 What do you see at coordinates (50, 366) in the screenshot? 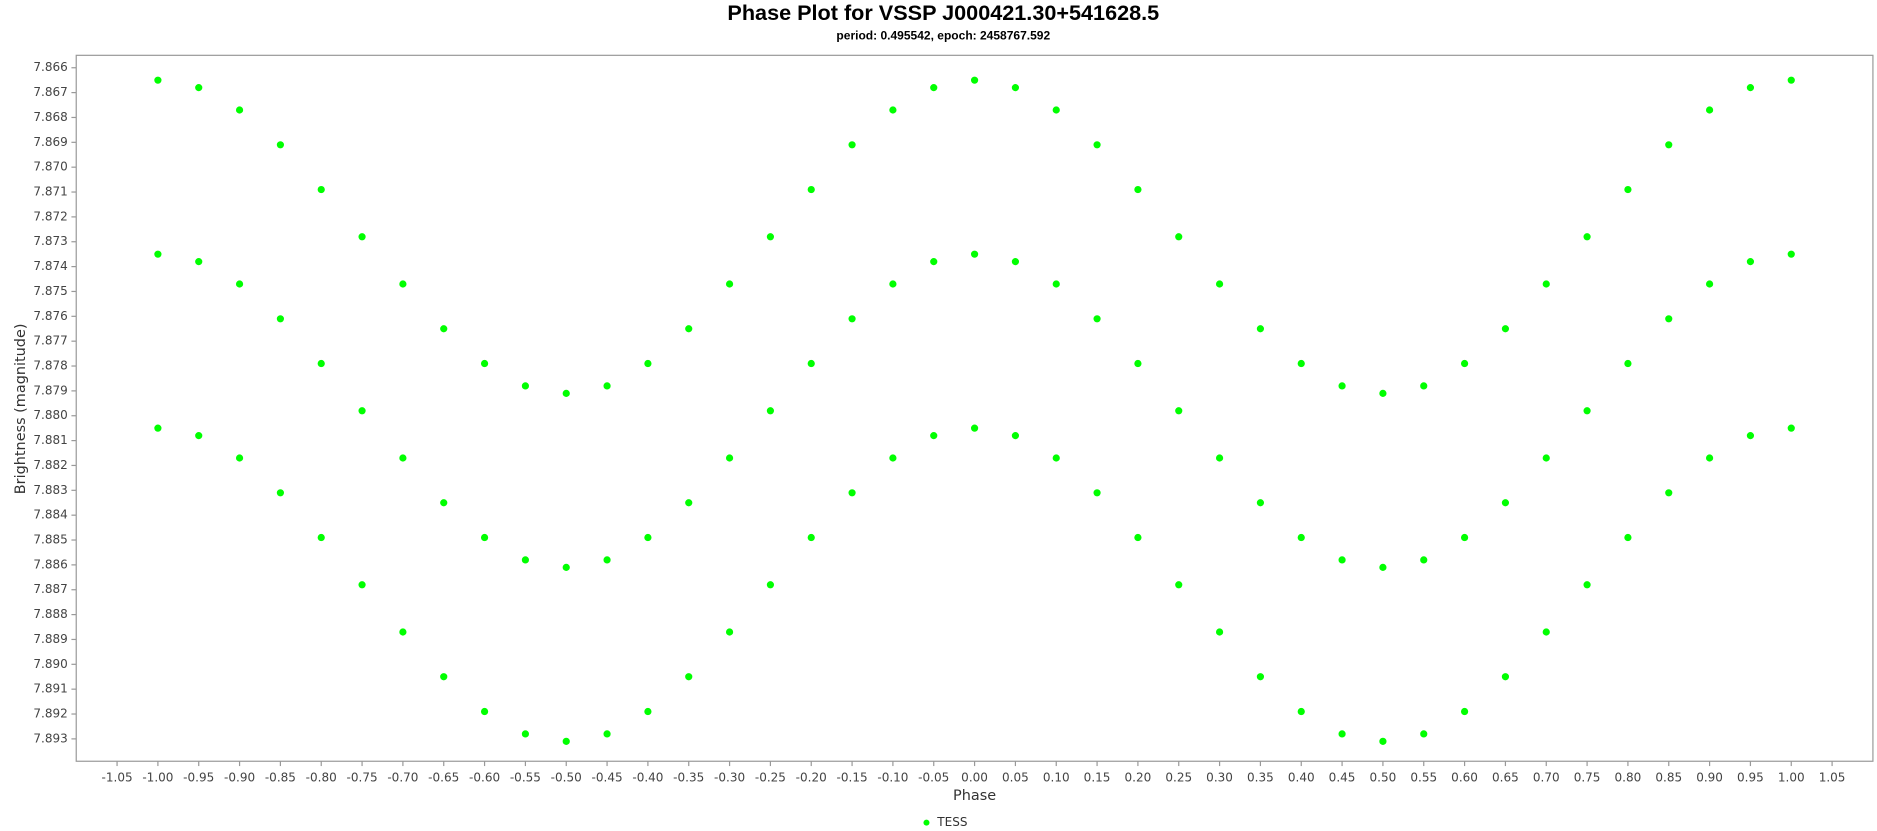
I see `y-tick-label: 7.878` at bounding box center [50, 366].